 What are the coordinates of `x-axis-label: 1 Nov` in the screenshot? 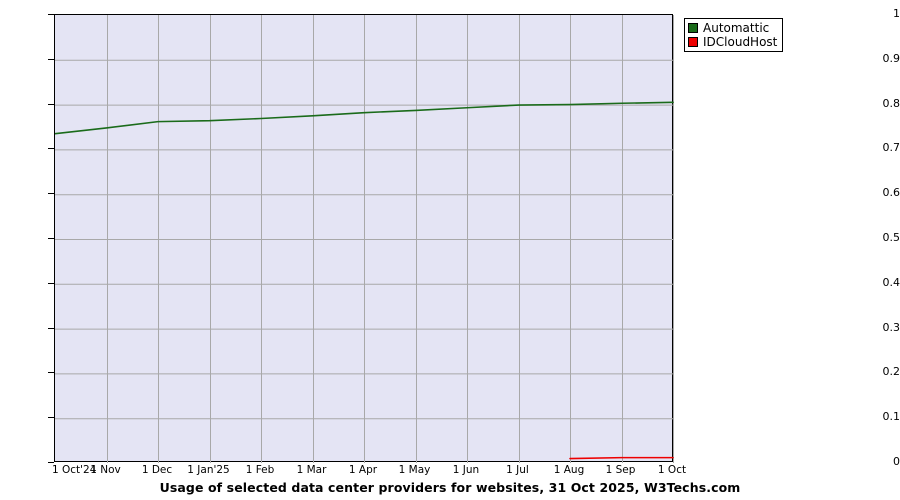 It's located at (105, 470).